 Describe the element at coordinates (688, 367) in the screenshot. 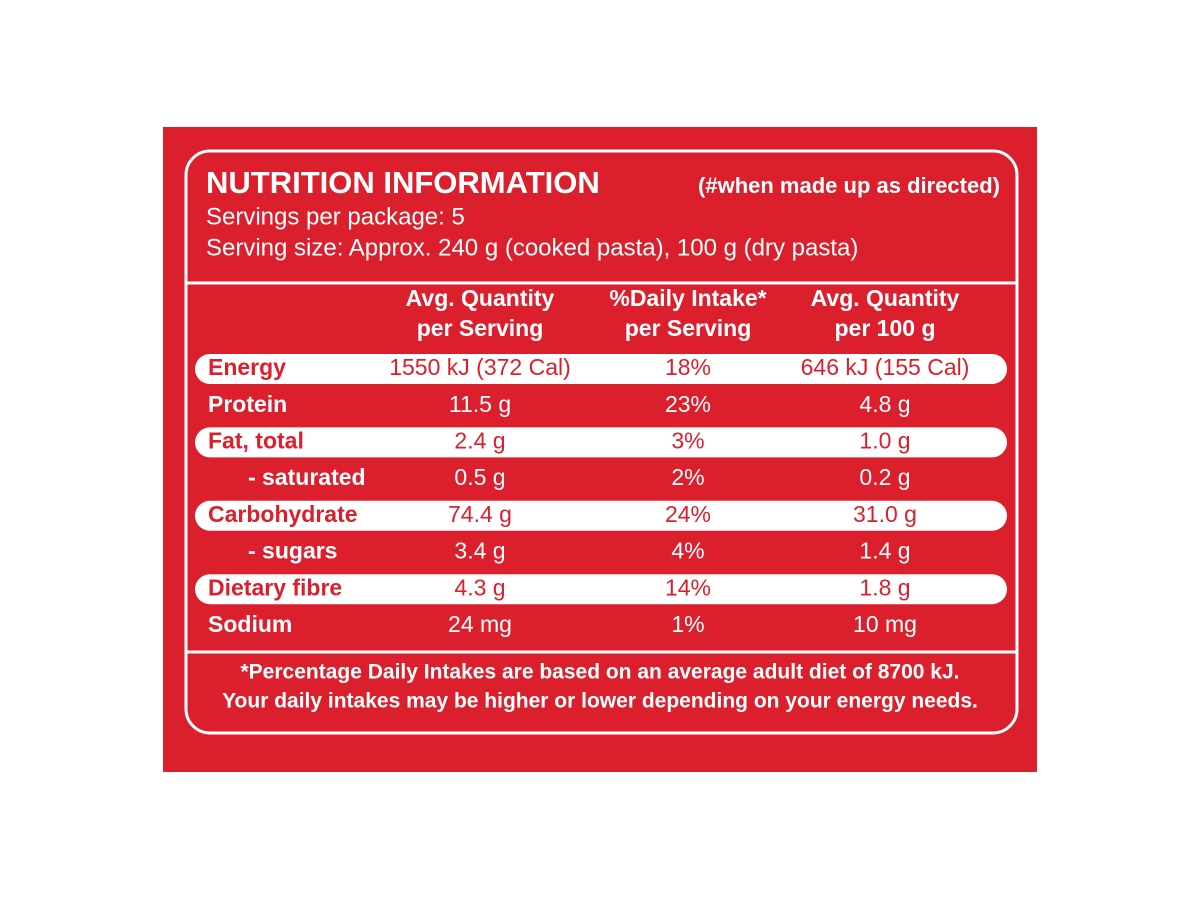

I see `cell: 18%` at that location.